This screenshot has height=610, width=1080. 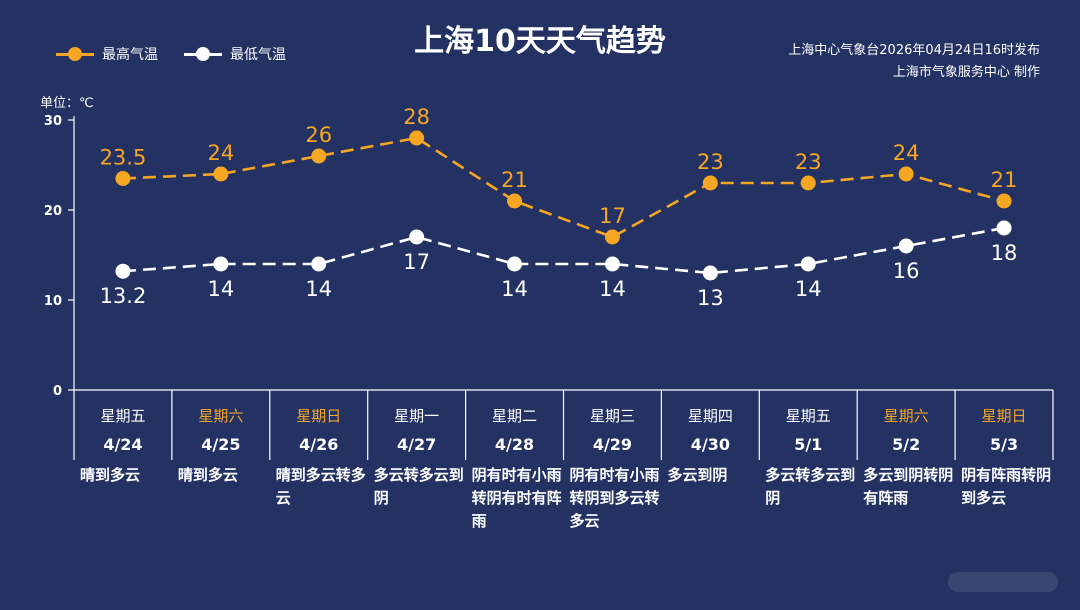 What do you see at coordinates (57, 391) in the screenshot?
I see `y-tick-label: 0` at bounding box center [57, 391].